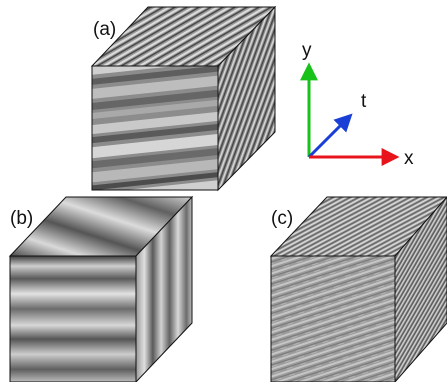  What do you see at coordinates (307, 50) in the screenshot?
I see `y-axis-label: y` at bounding box center [307, 50].